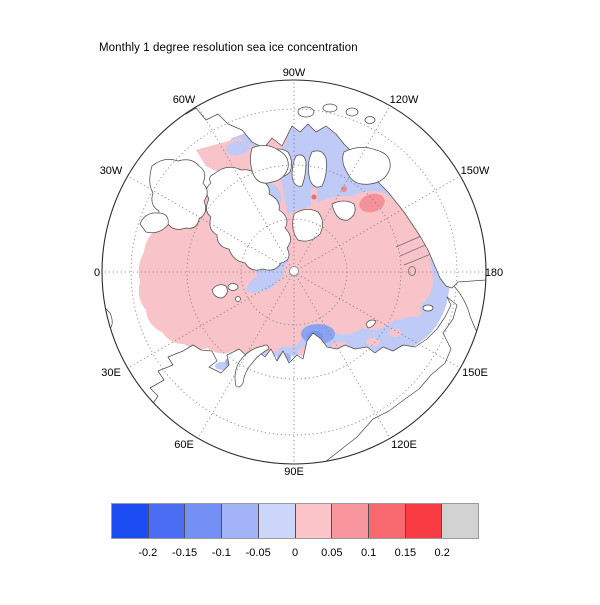 Image resolution: width=600 pixels, height=605 pixels. I want to click on colorbar-tick-label: -0.05, so click(258, 553).